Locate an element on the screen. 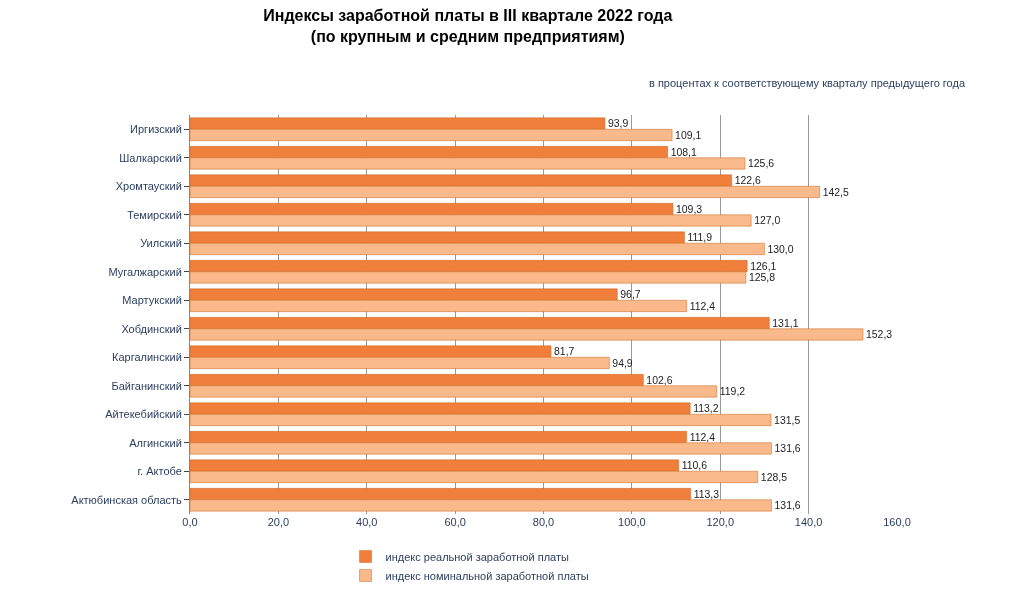  data-label: 113,2 is located at coordinates (706, 409).